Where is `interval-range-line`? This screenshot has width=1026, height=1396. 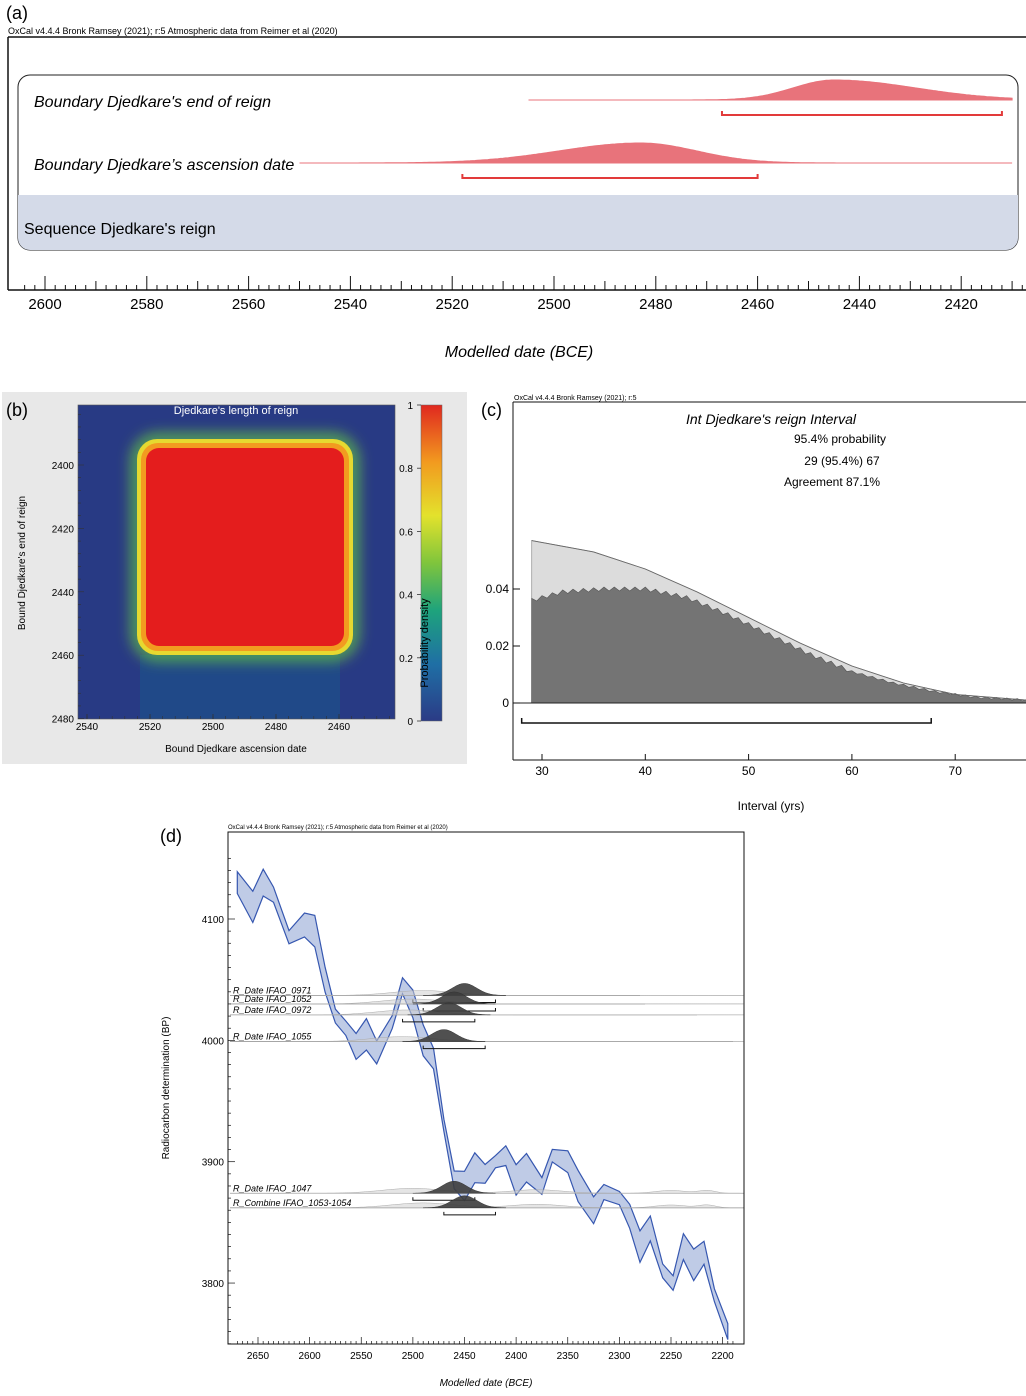
interval-range-line is located at coordinates (726, 721).